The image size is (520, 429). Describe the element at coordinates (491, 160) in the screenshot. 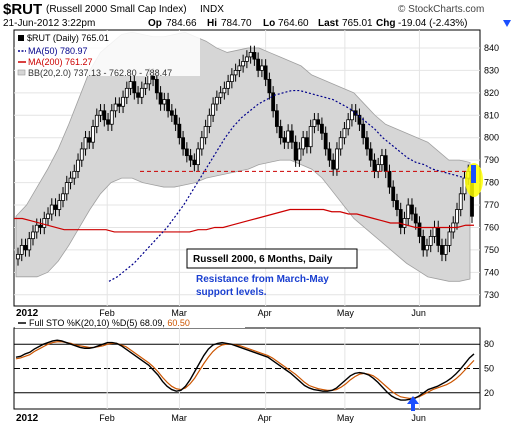

I see `price-y-tick: 790` at that location.